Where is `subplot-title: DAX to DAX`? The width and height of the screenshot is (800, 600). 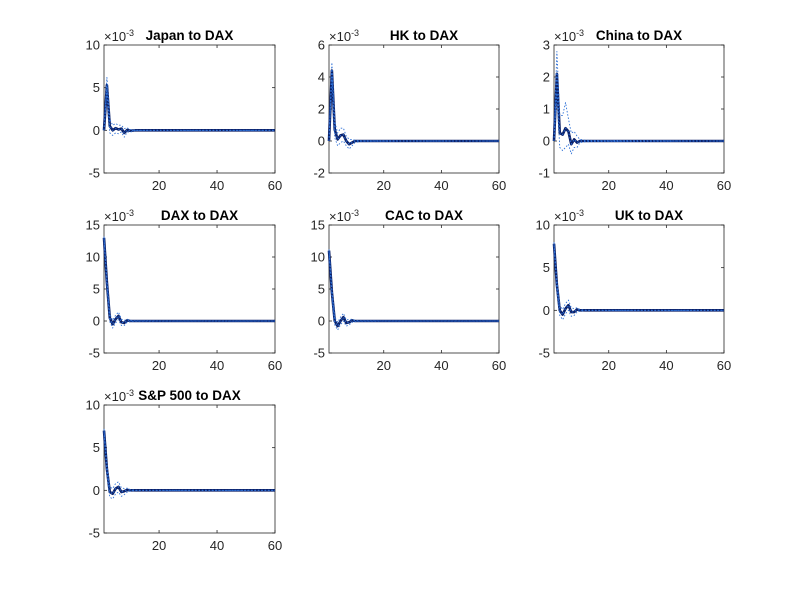 subplot-title: DAX to DAX is located at coordinates (199, 215).